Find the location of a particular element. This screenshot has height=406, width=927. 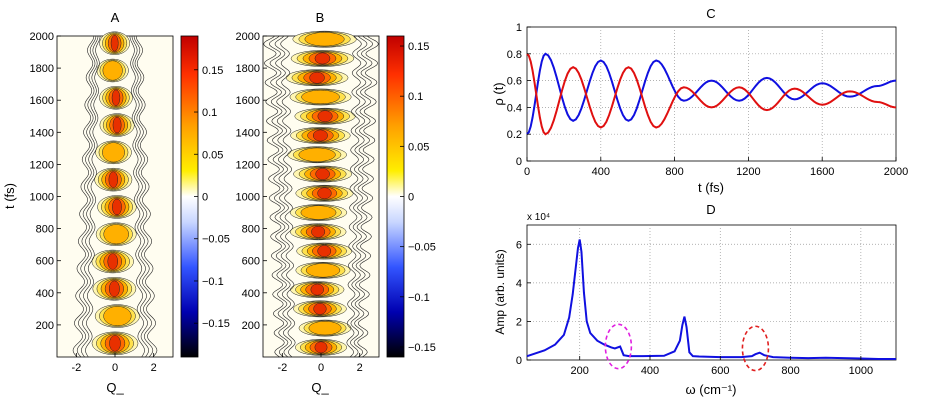

y-tick-label: 0.2 is located at coordinates (514, 135).